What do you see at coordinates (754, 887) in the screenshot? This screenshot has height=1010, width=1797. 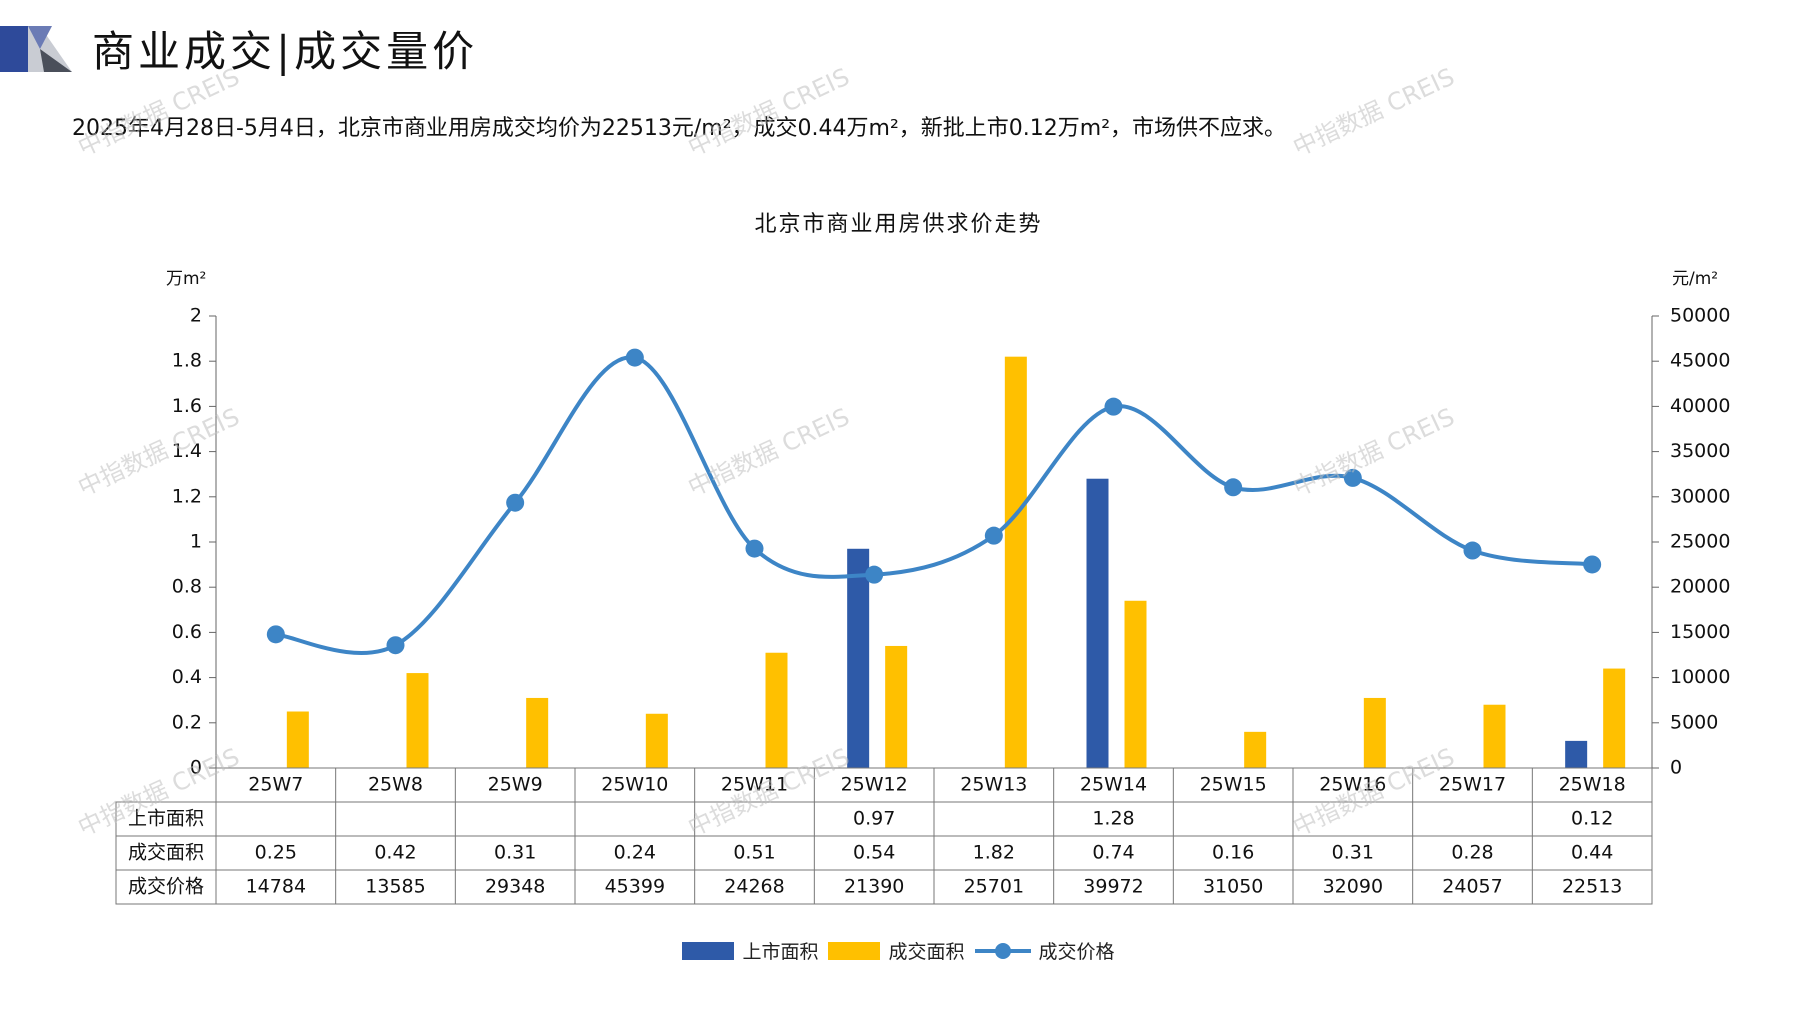 I see `table-cell: 24268` at bounding box center [754, 887].